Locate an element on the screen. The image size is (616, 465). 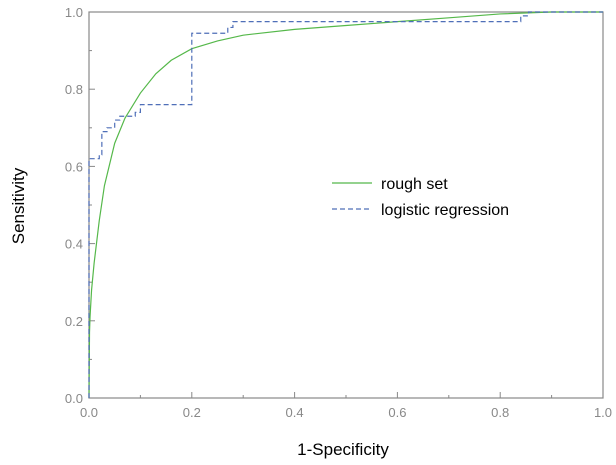
y-tick-label: 0.6 is located at coordinates (74, 166).